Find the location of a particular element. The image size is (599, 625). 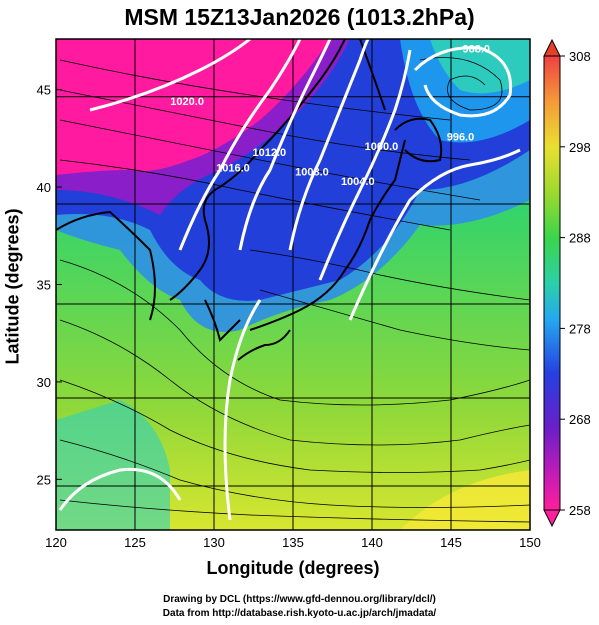

x-tick-label: 140 is located at coordinates (372, 542).